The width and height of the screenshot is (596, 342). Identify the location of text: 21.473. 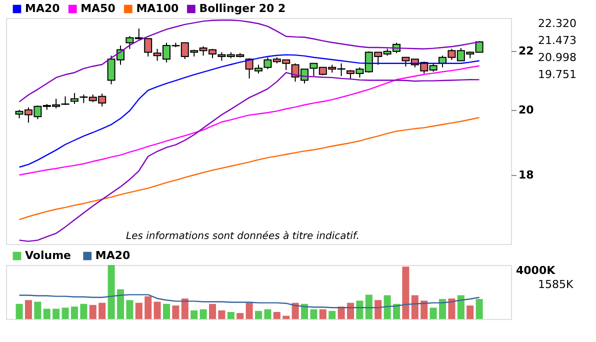
(557, 40).